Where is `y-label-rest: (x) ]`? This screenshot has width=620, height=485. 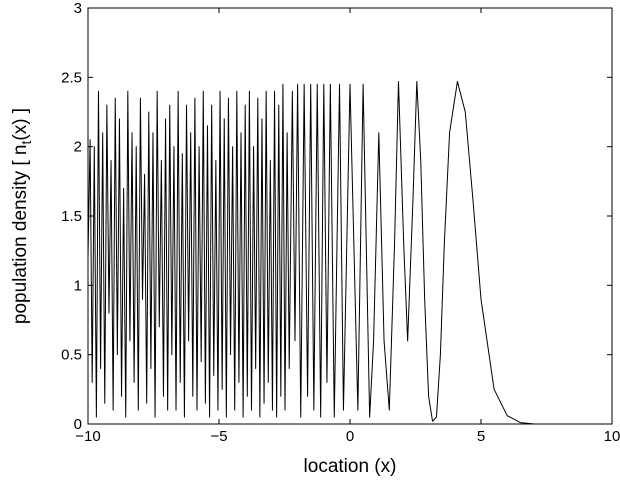
y-label-rest: (x) ] is located at coordinates (20, 124).